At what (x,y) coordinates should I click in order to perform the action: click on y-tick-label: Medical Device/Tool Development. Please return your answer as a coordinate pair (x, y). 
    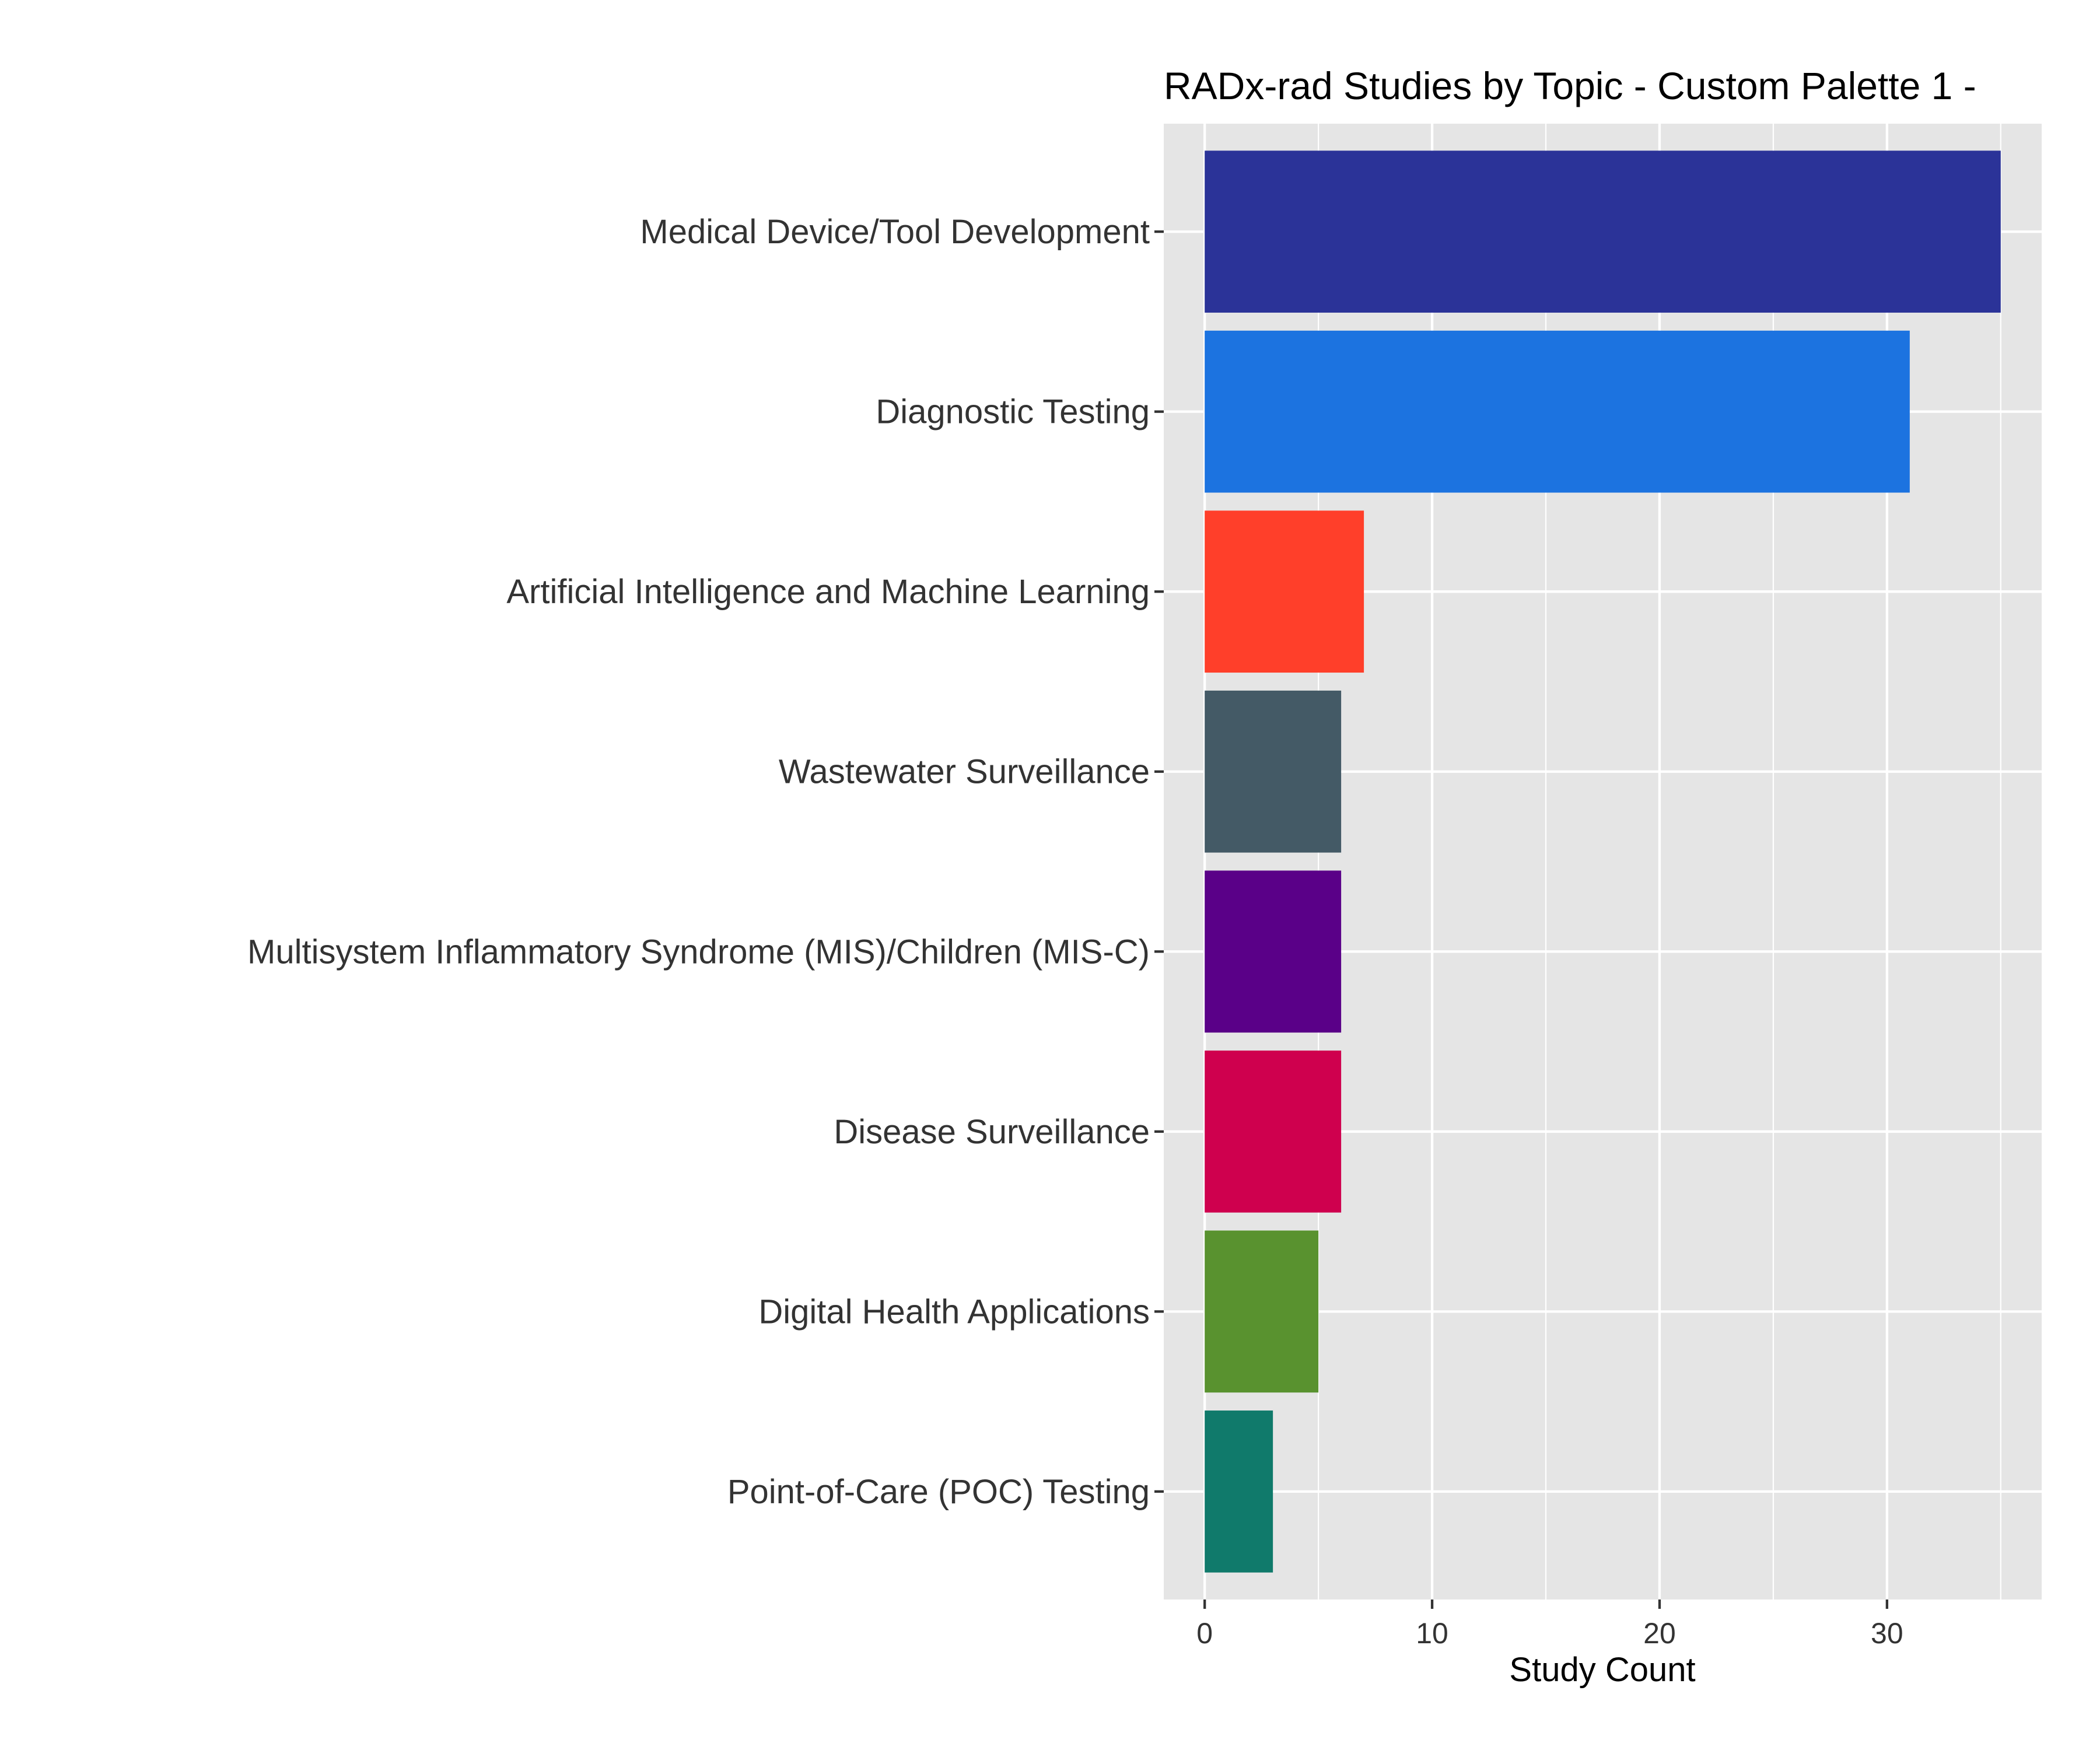
    Looking at the image, I should click on (895, 232).